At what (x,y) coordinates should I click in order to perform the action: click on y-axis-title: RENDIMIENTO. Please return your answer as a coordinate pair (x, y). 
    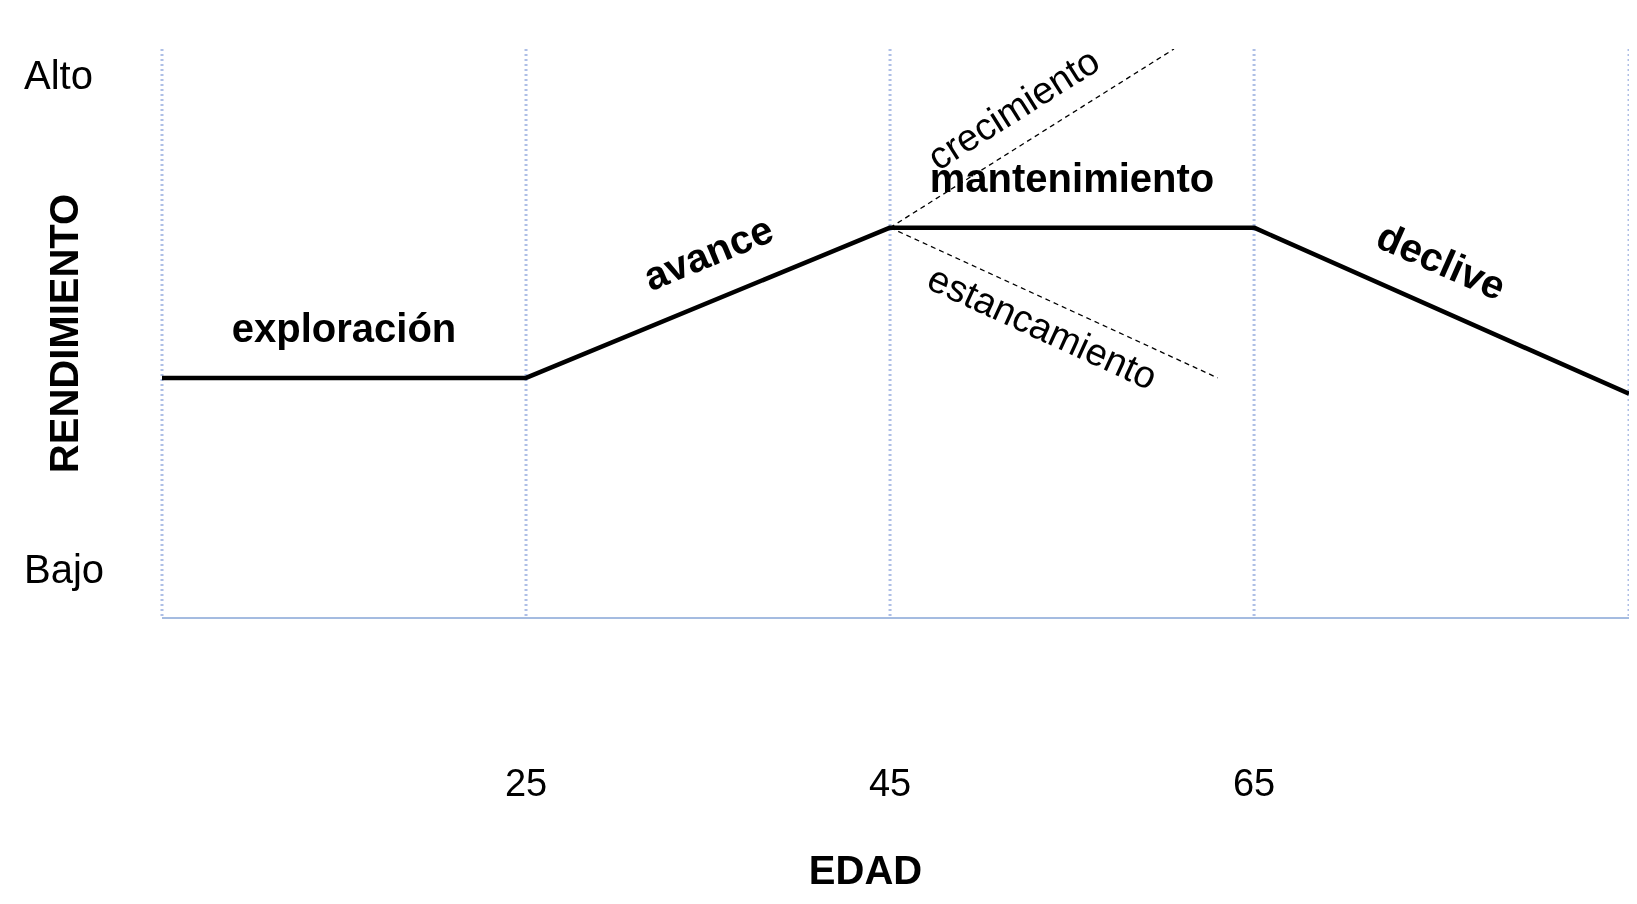
    Looking at the image, I should click on (64, 333).